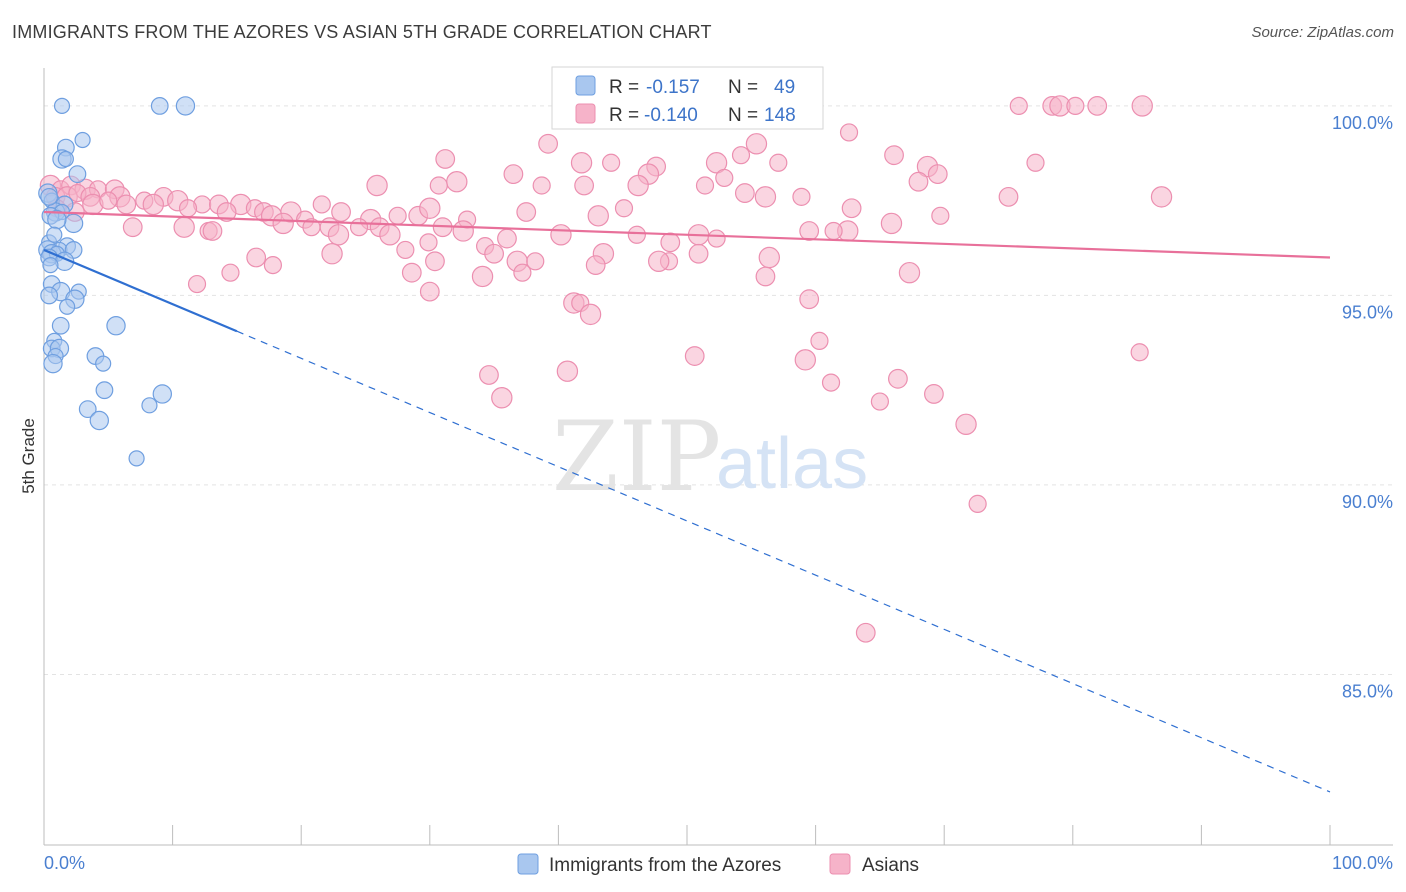  Describe the element at coordinates (718, 864) in the screenshot. I see `series-legend: Immigrants from the Azores Asians` at that location.